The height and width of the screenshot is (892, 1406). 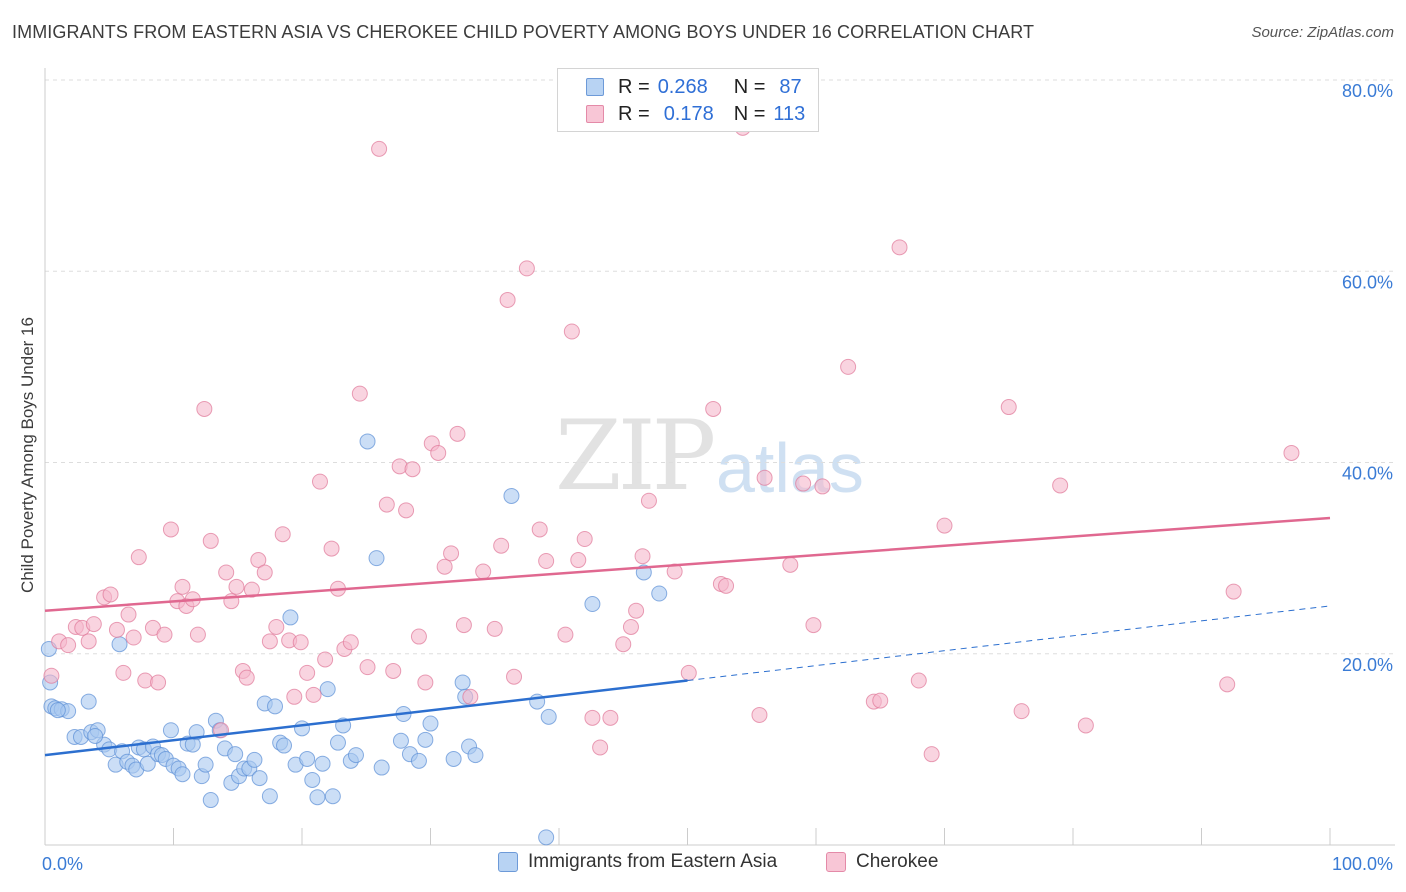 I want to click on legend-item-eastern-asia: Immigrants from Eastern Asia, so click(x=637, y=862).